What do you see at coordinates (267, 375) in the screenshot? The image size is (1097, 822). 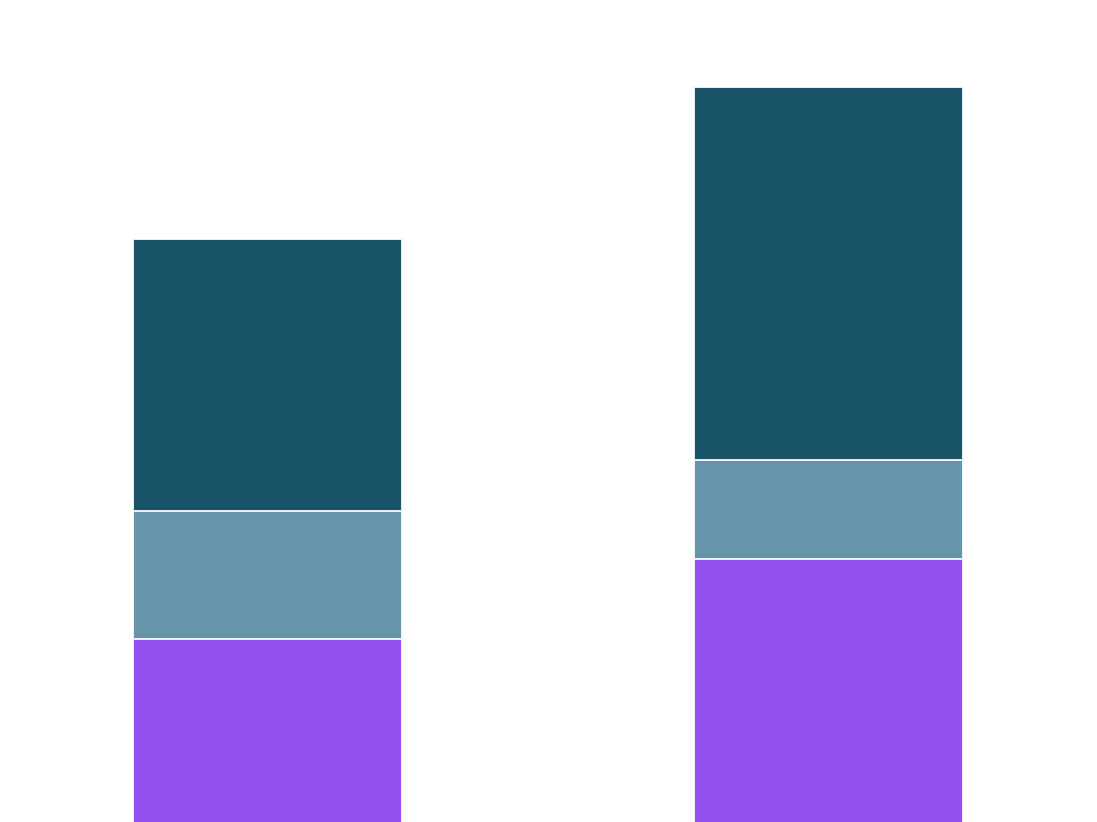 I see `bar-left-segment-dark-teal` at bounding box center [267, 375].